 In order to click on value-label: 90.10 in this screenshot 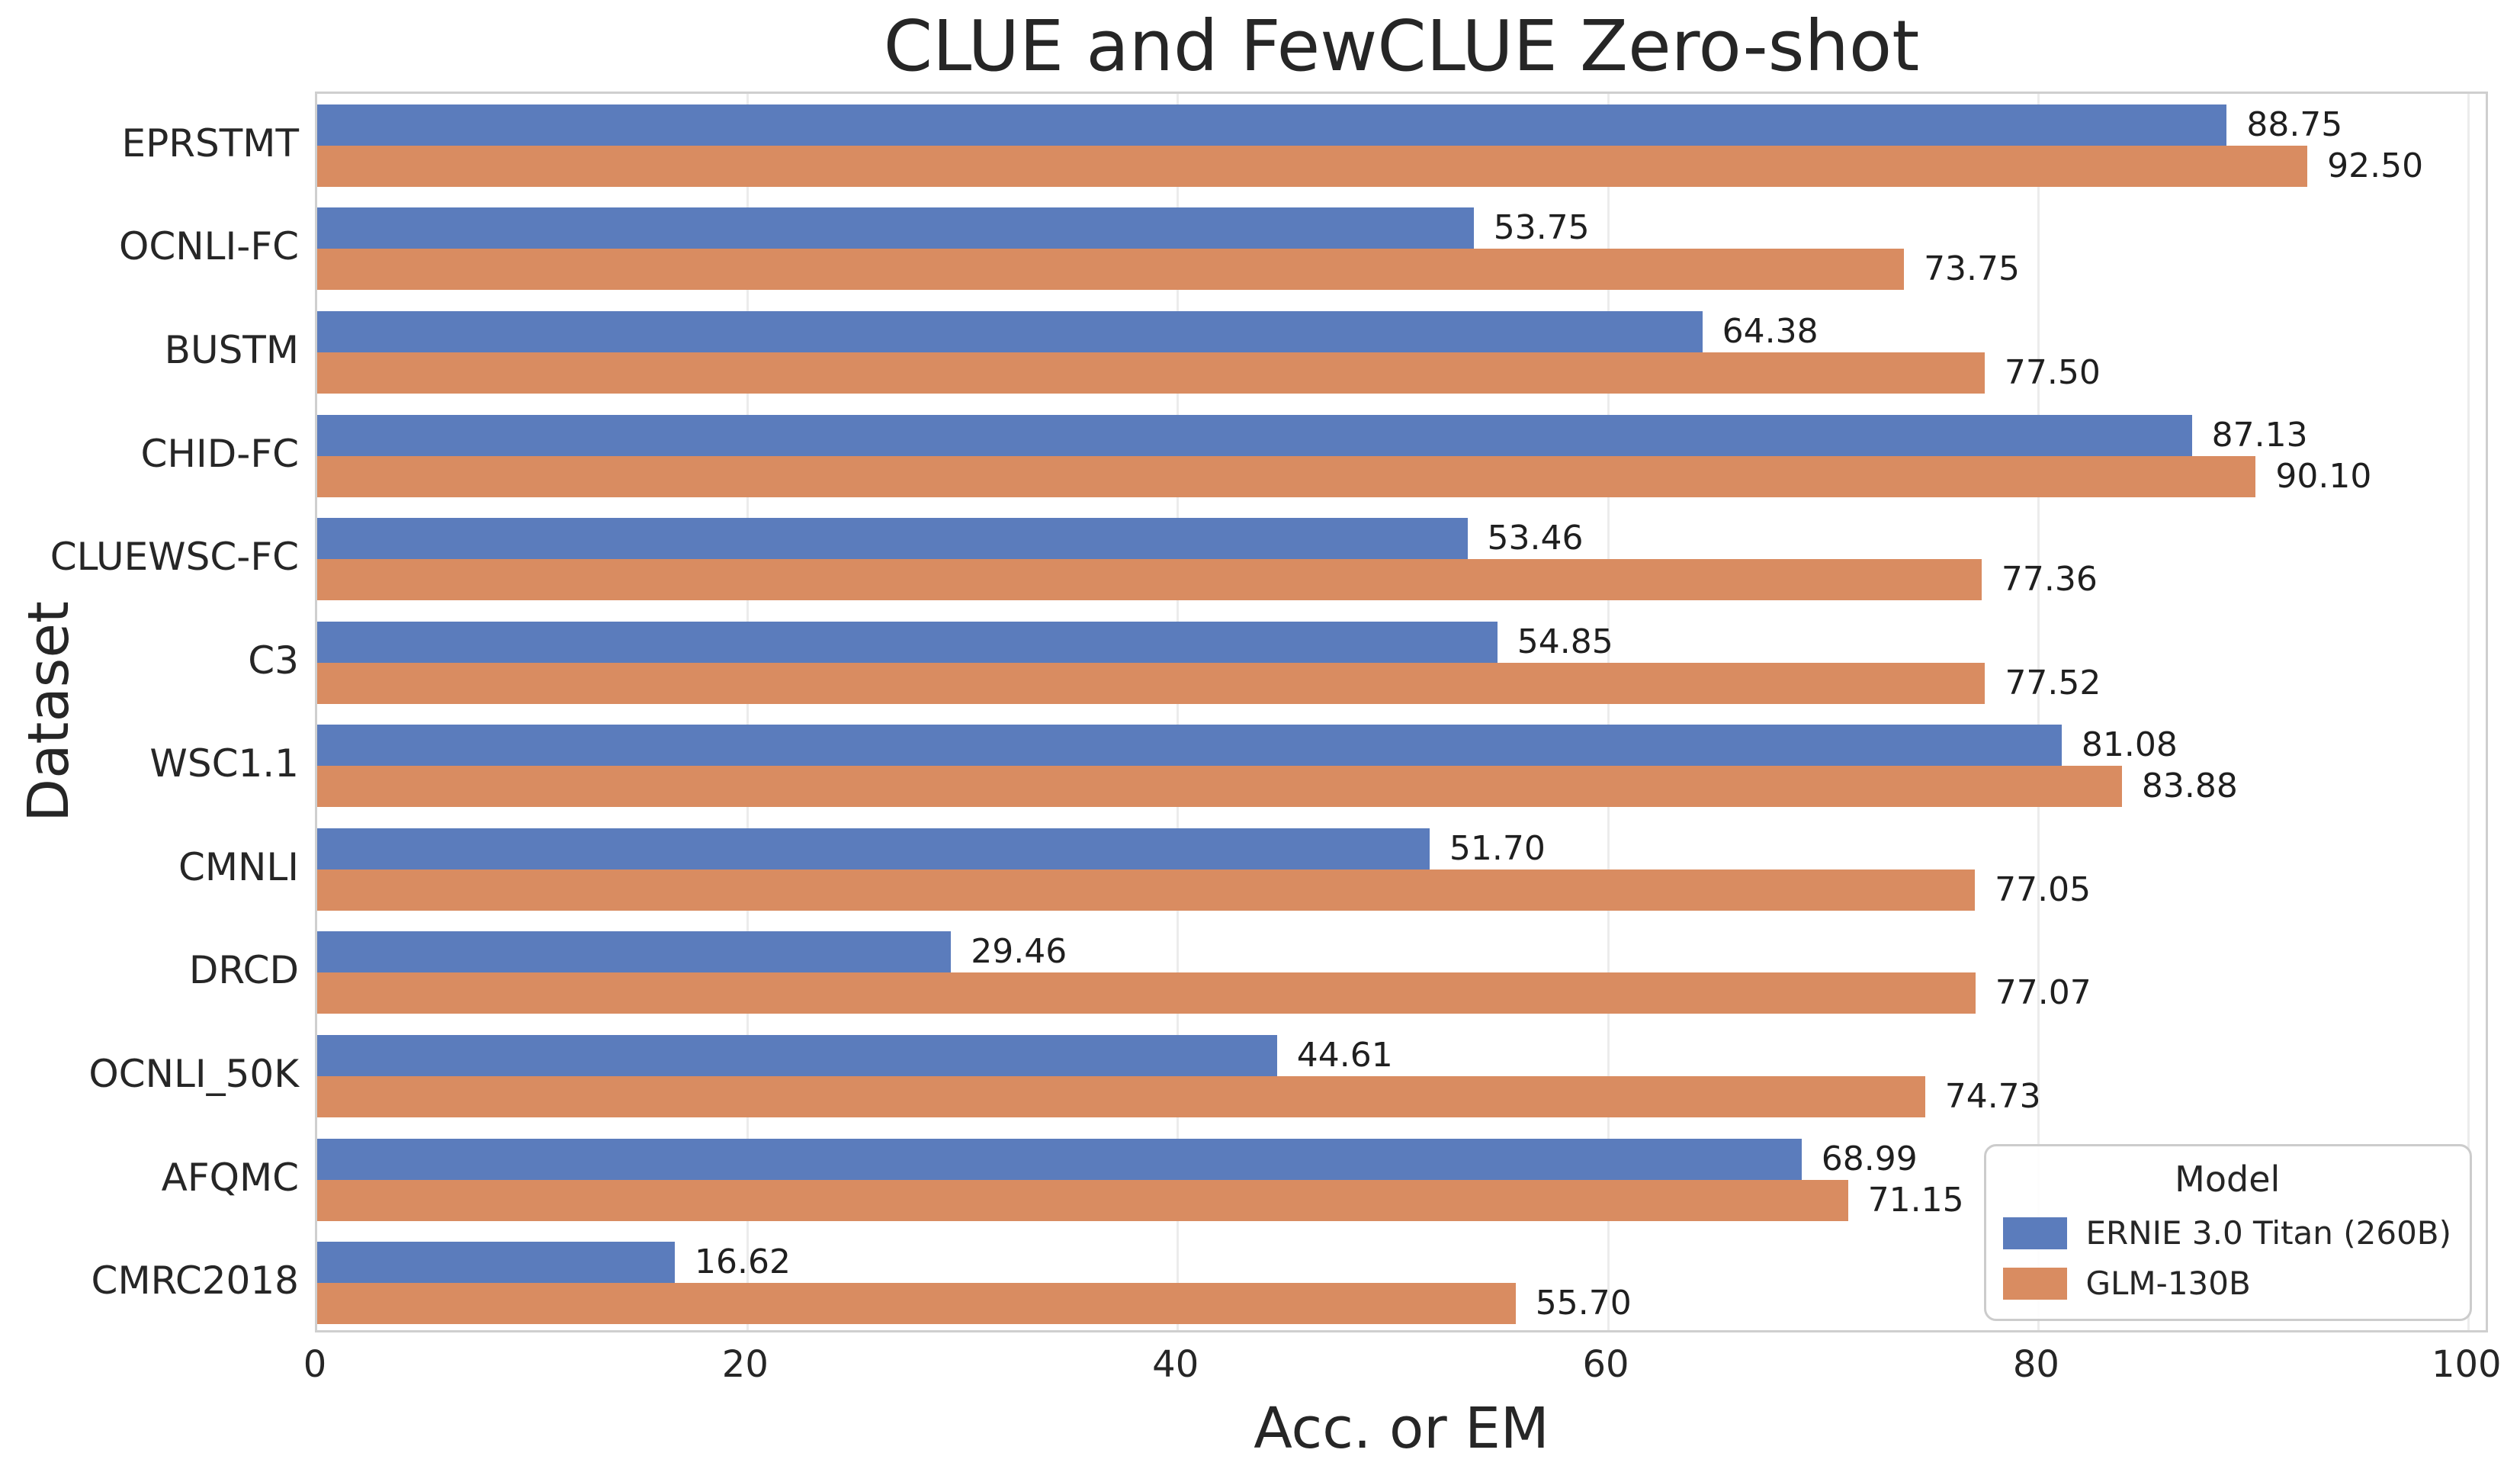, I will do `click(2323, 476)`.